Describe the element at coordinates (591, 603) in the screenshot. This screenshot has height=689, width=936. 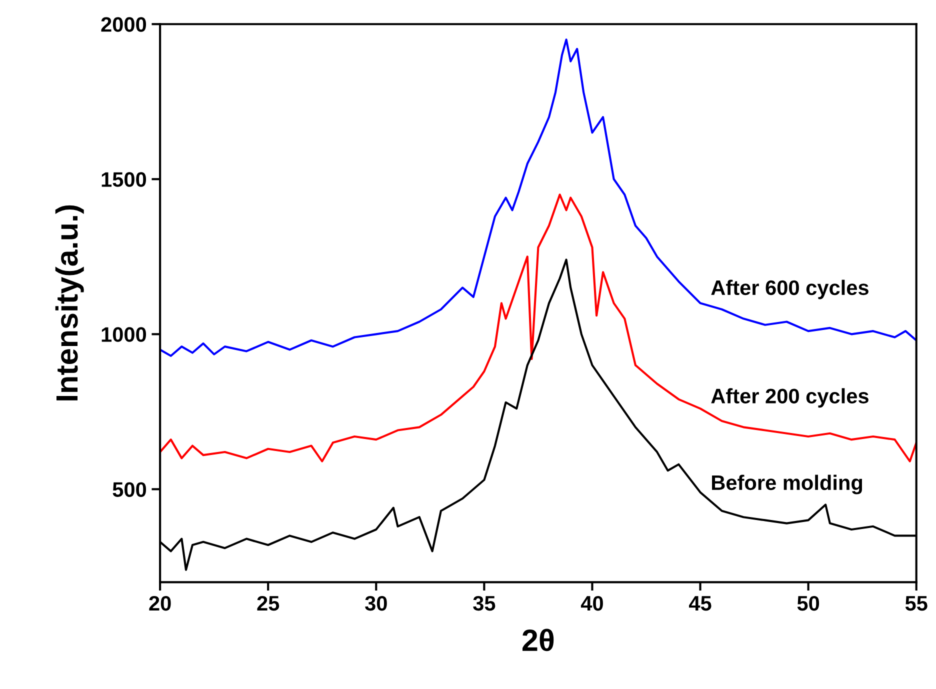
I see `x-tick-label: 40` at that location.